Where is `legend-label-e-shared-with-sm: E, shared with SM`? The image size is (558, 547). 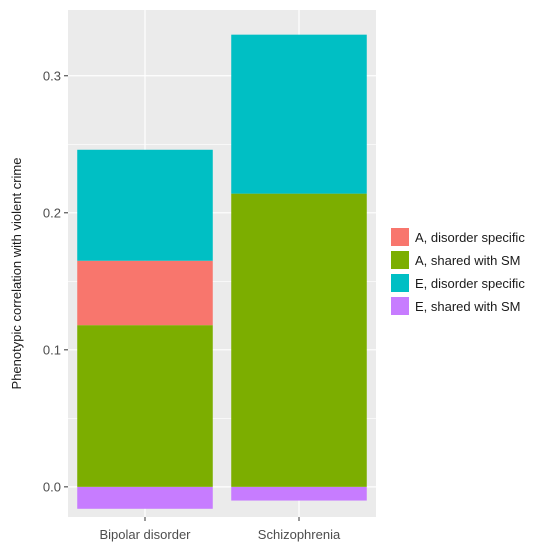 legend-label-e-shared-with-sm: E, shared with SM is located at coordinates (468, 306).